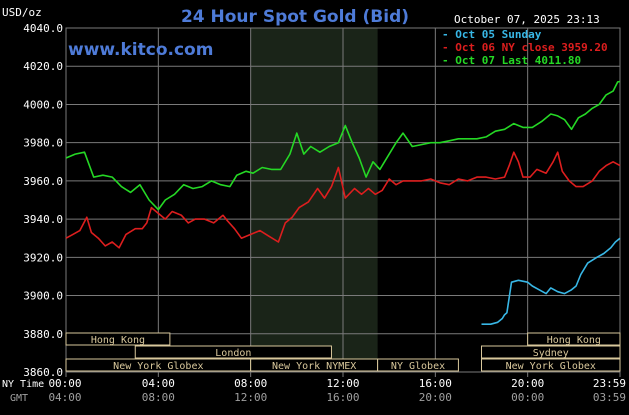 The width and height of the screenshot is (629, 415). What do you see at coordinates (314, 366) in the screenshot?
I see `session-label: New York NYMEX` at bounding box center [314, 366].